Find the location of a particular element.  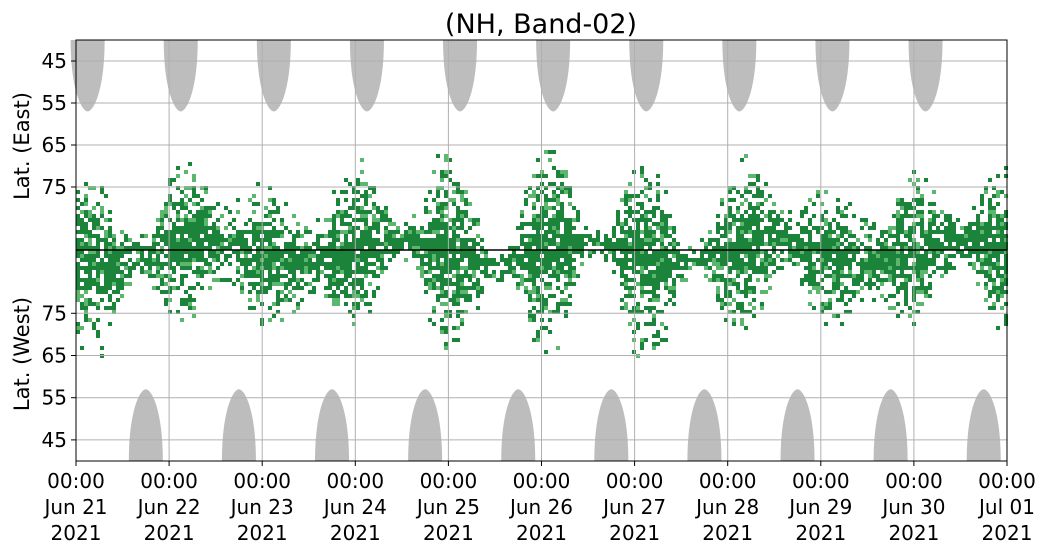

no-data-lobe-east is located at coordinates (366, 76).